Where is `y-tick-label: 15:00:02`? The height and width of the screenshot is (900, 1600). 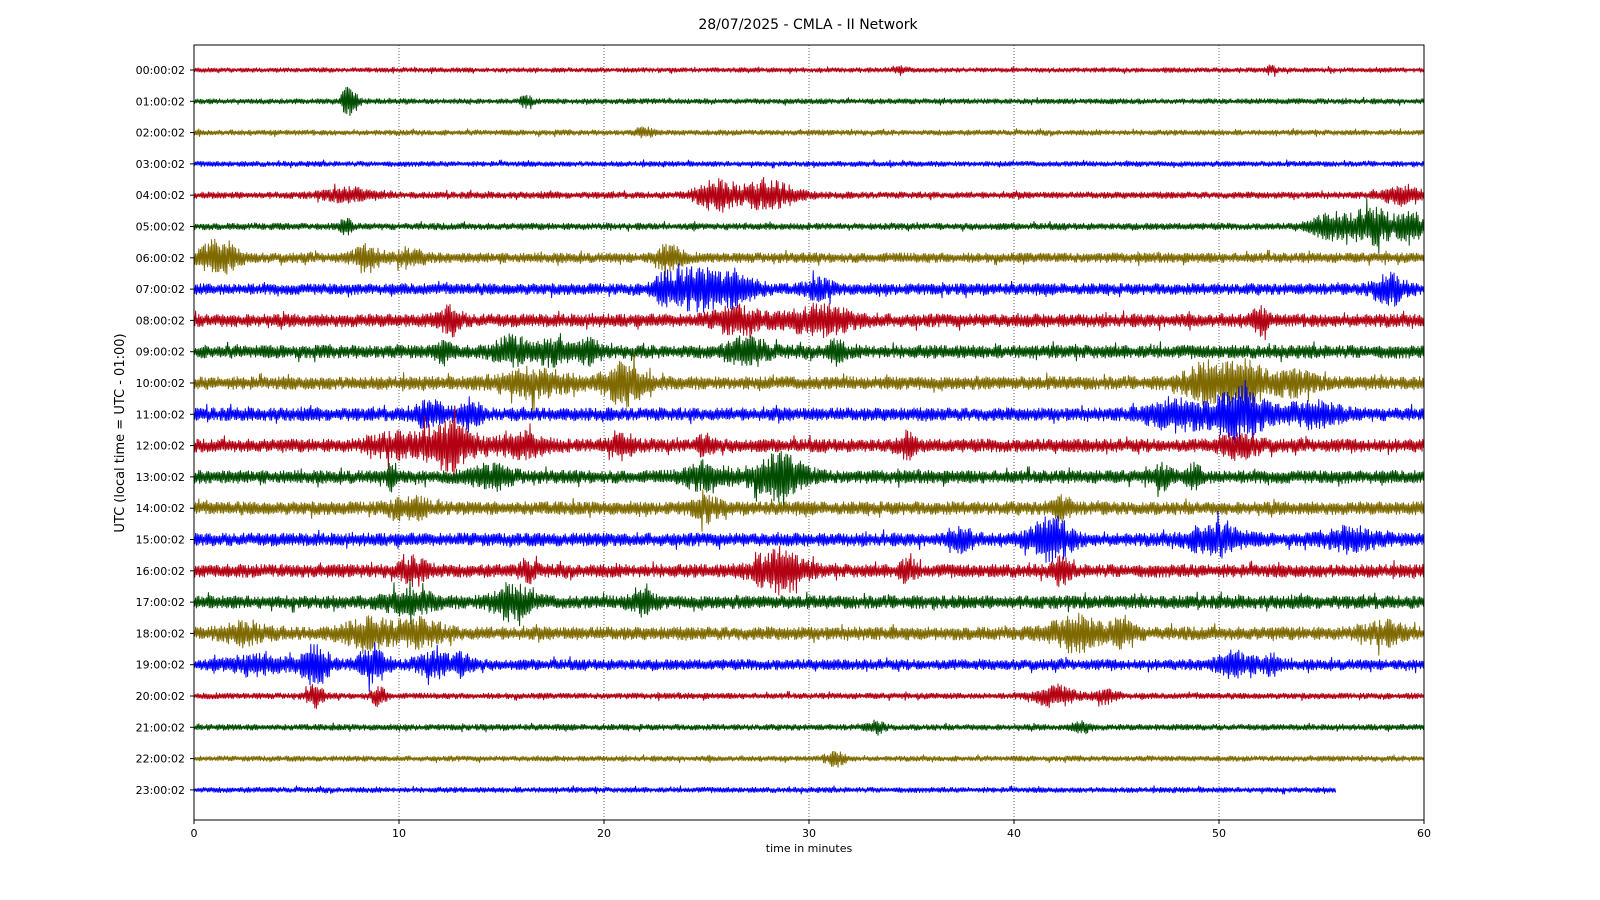
y-tick-label: 15:00:02 is located at coordinates (160, 540).